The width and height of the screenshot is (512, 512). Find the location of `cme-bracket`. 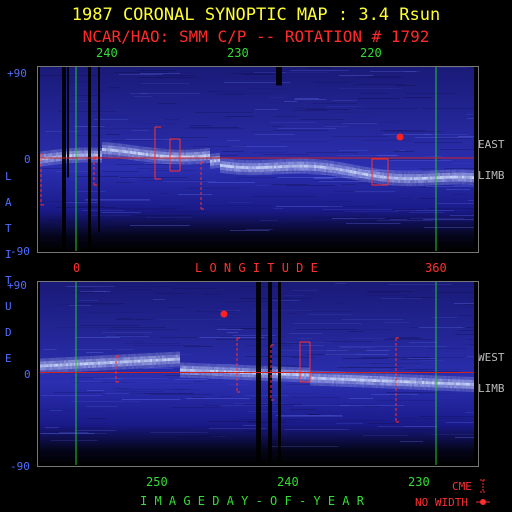

cme-bracket is located at coordinates (95, 171).